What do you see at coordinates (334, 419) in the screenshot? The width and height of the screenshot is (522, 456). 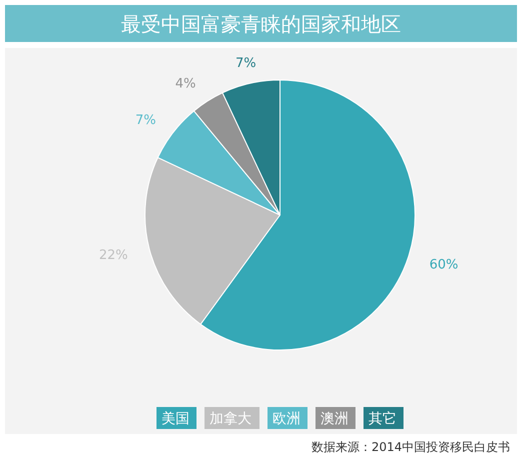 I see `legend-label: 澳洲` at bounding box center [334, 419].